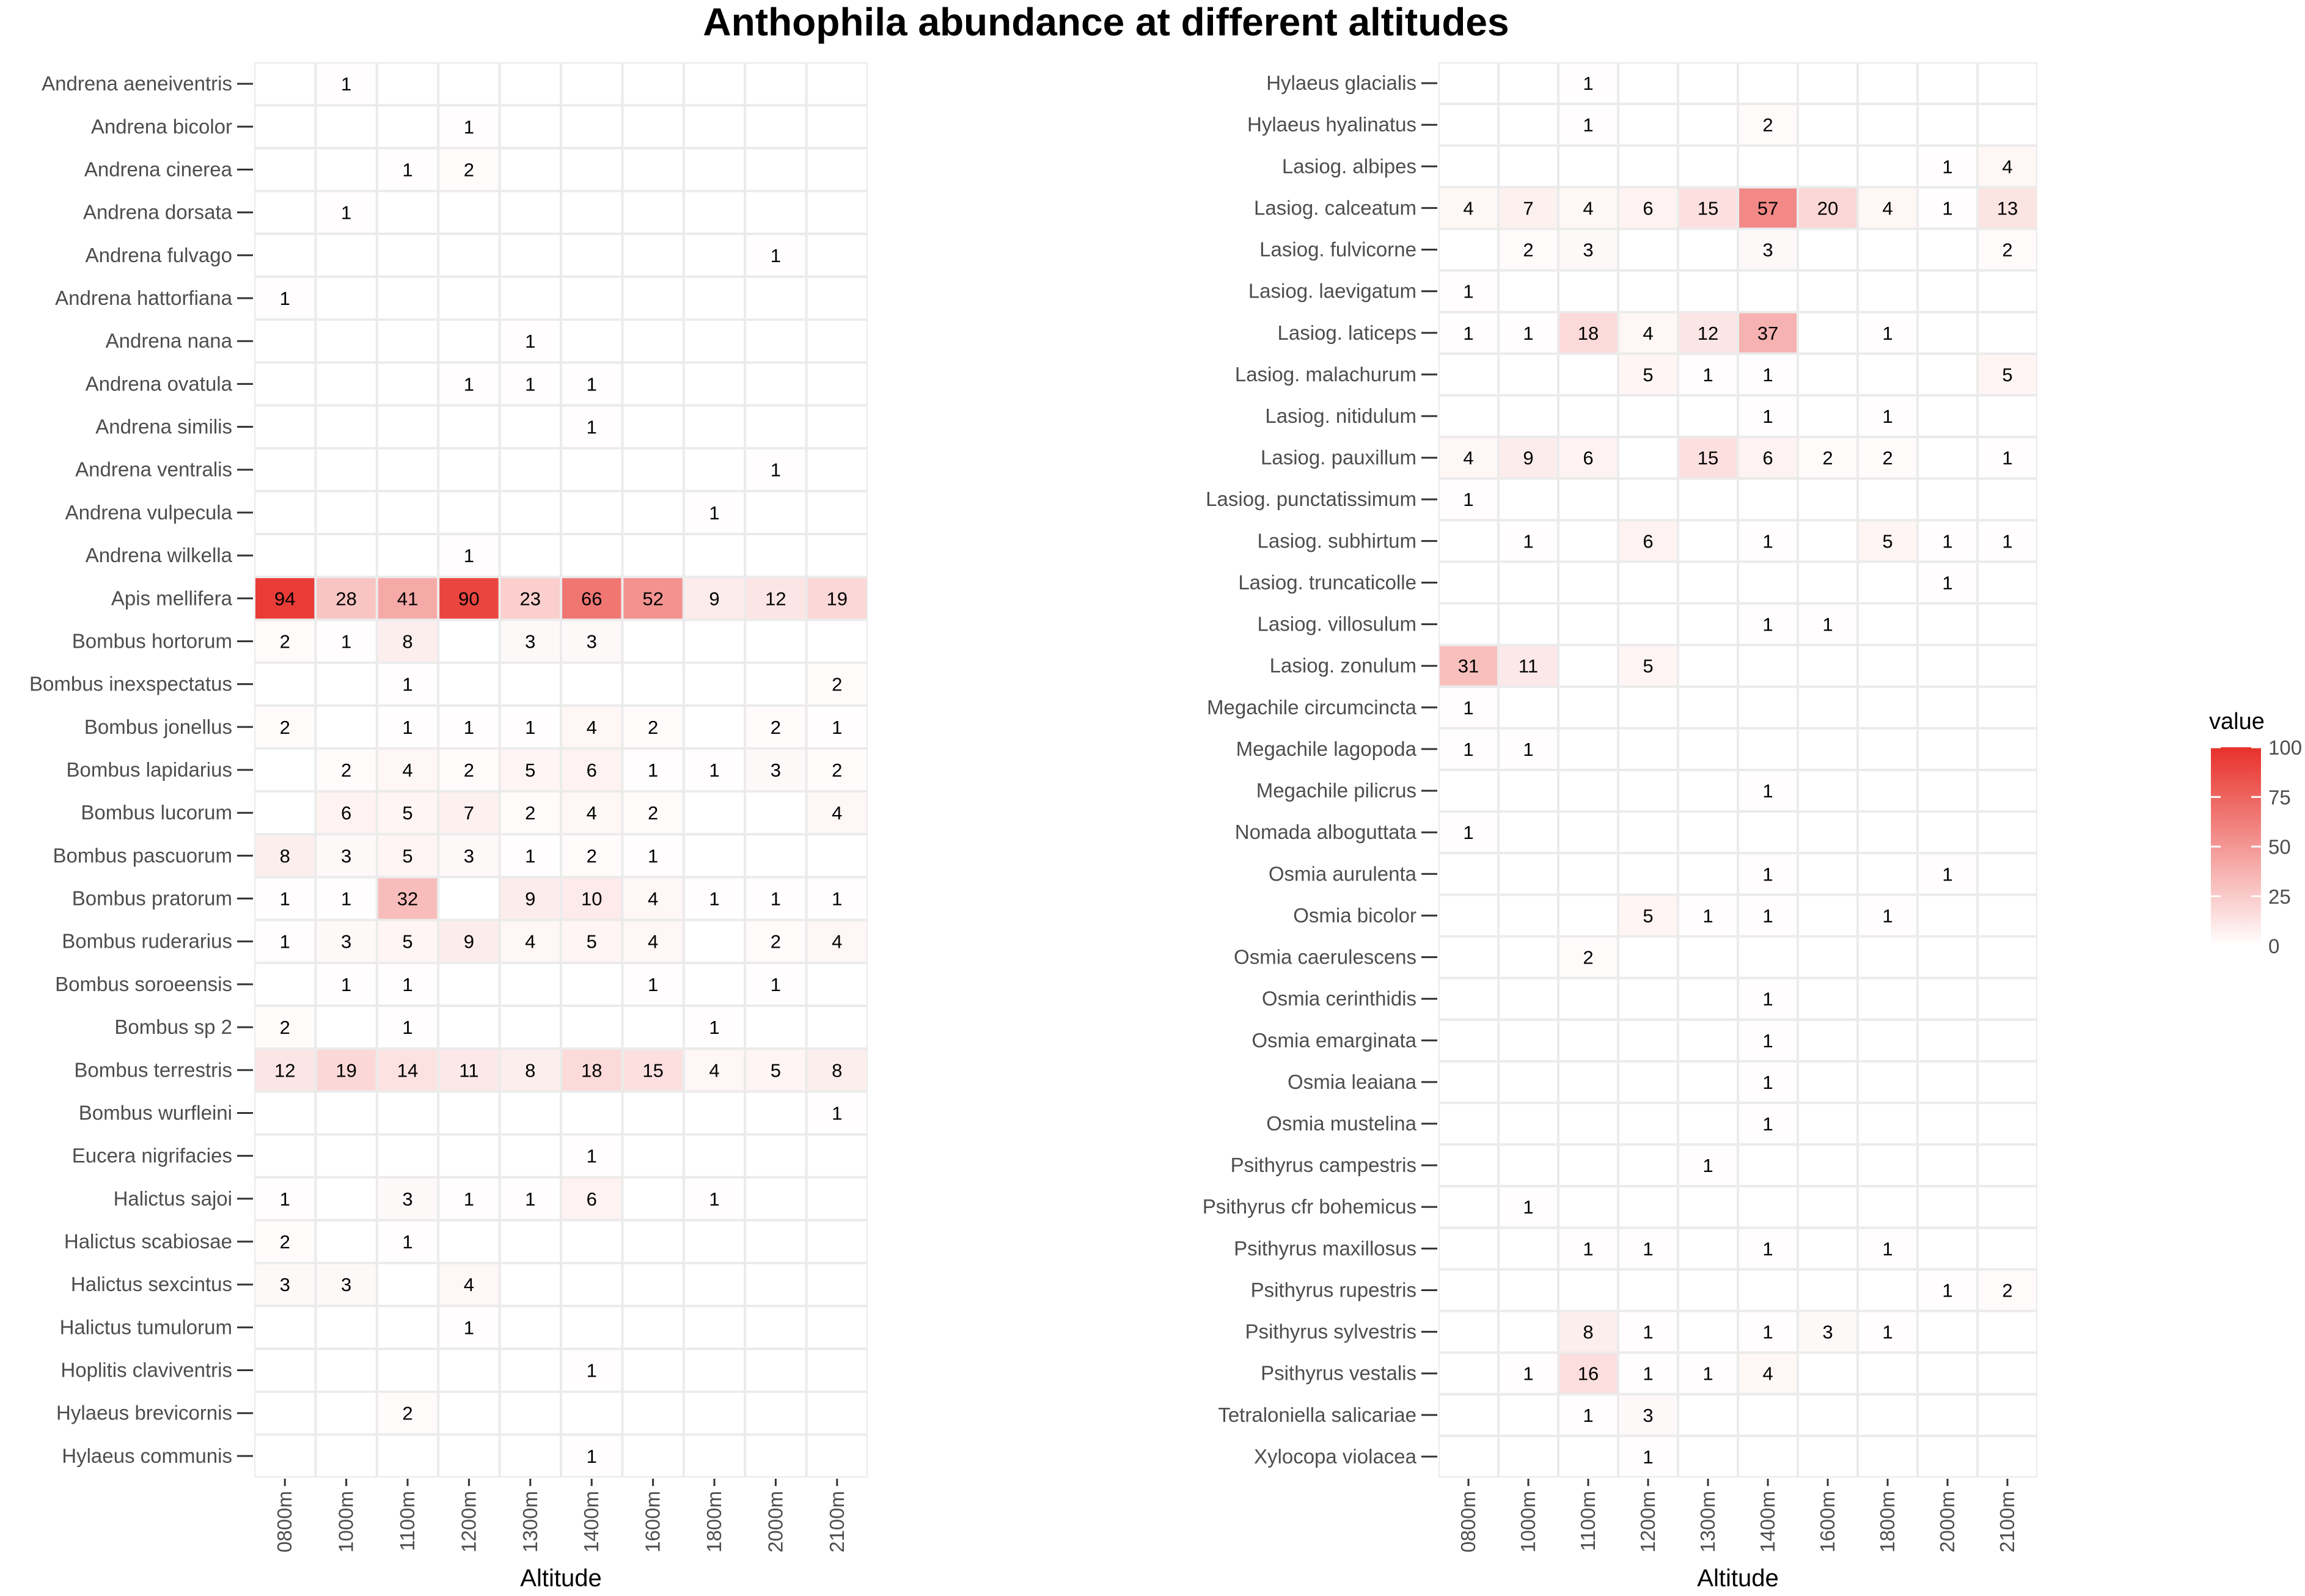 This screenshot has width=2305, height=1596. I want to click on cell-value-label: 5, so click(1648, 916).